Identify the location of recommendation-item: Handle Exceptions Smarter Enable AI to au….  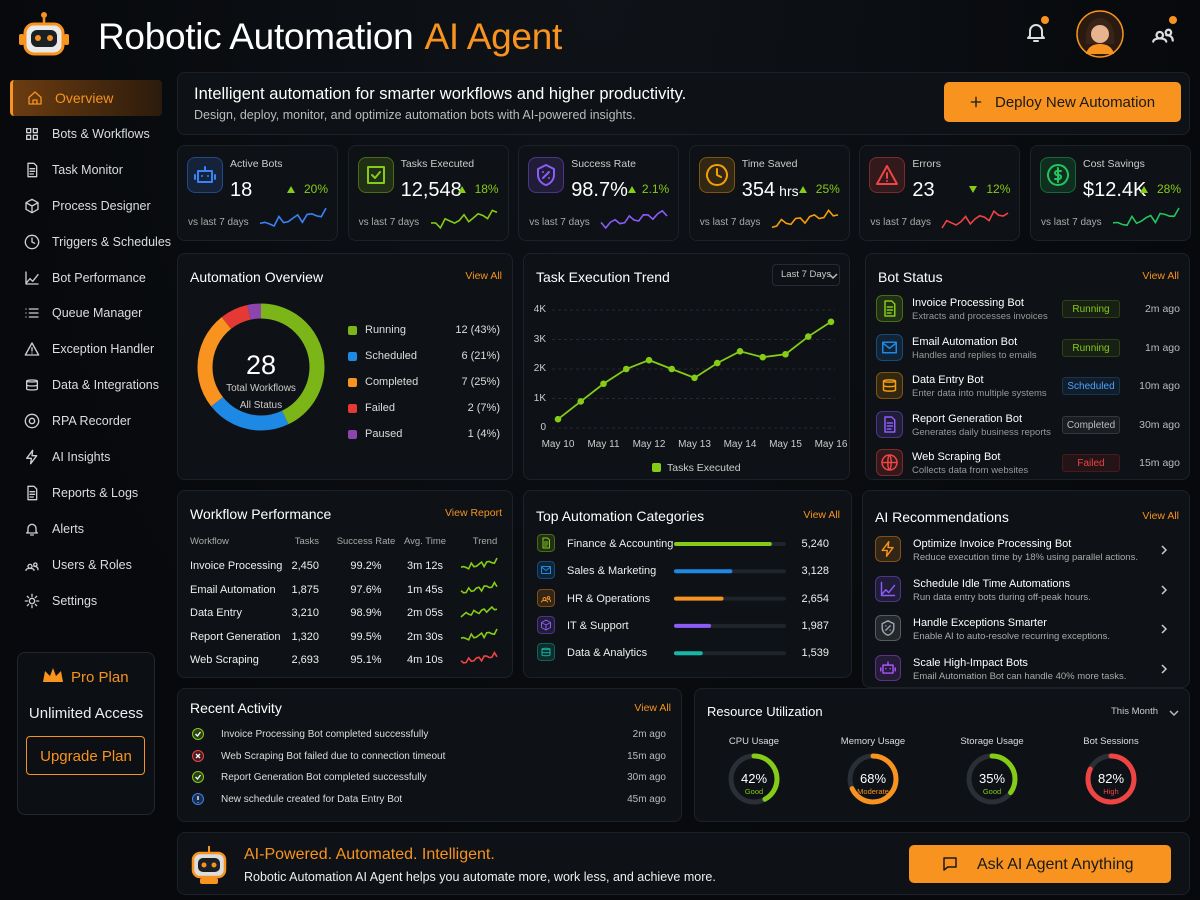
(1026, 629).